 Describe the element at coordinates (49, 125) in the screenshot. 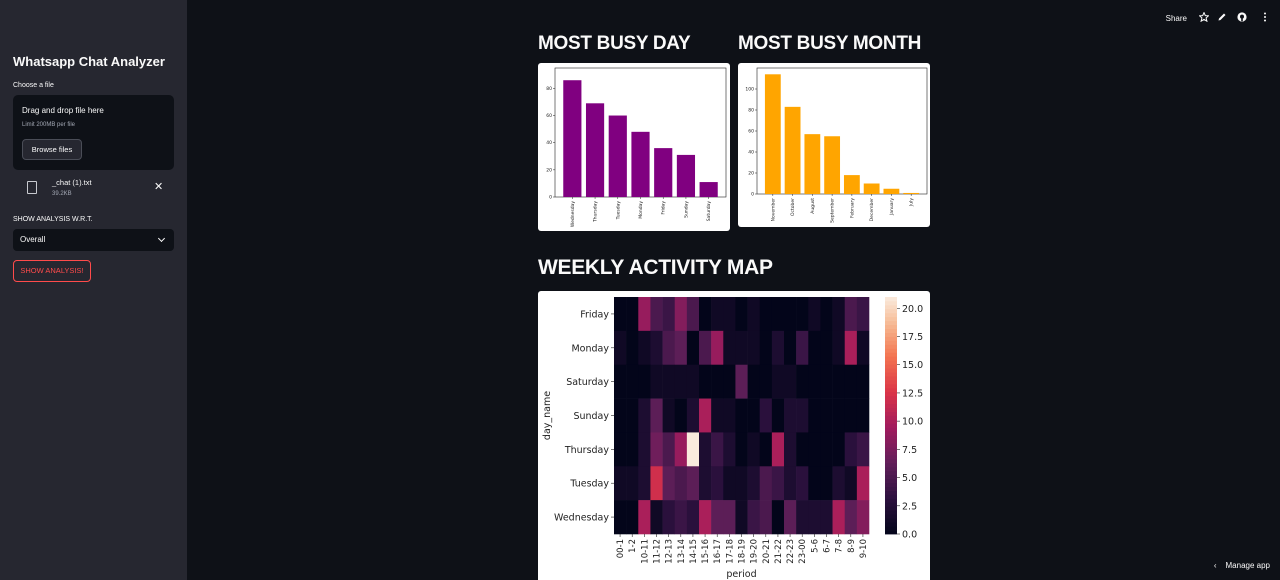

I see `dropzone-limit: Limit 200MB per file` at that location.